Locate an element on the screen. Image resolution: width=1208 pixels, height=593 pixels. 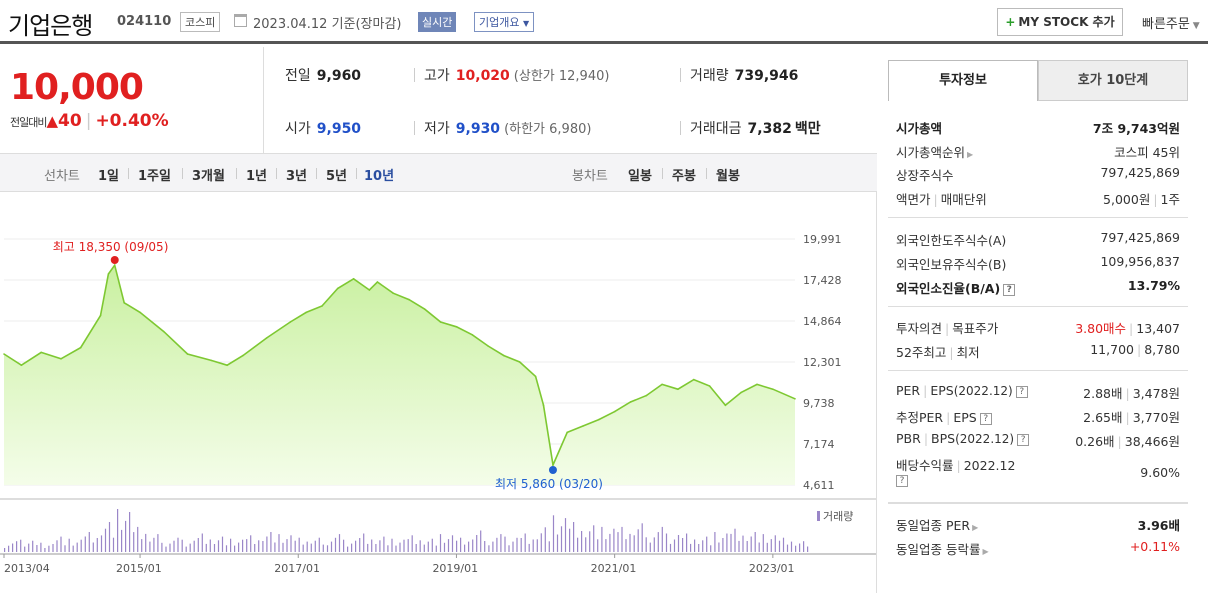
tab-1y: 1년 is located at coordinates (257, 176).